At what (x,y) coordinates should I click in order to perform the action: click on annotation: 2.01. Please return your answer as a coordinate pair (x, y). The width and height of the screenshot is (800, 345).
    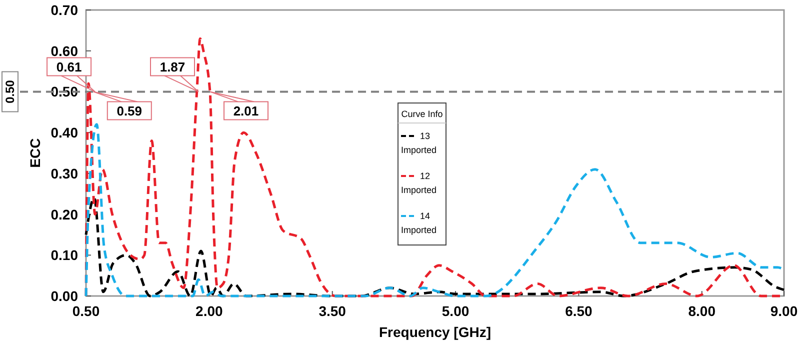
    Looking at the image, I should click on (246, 111).